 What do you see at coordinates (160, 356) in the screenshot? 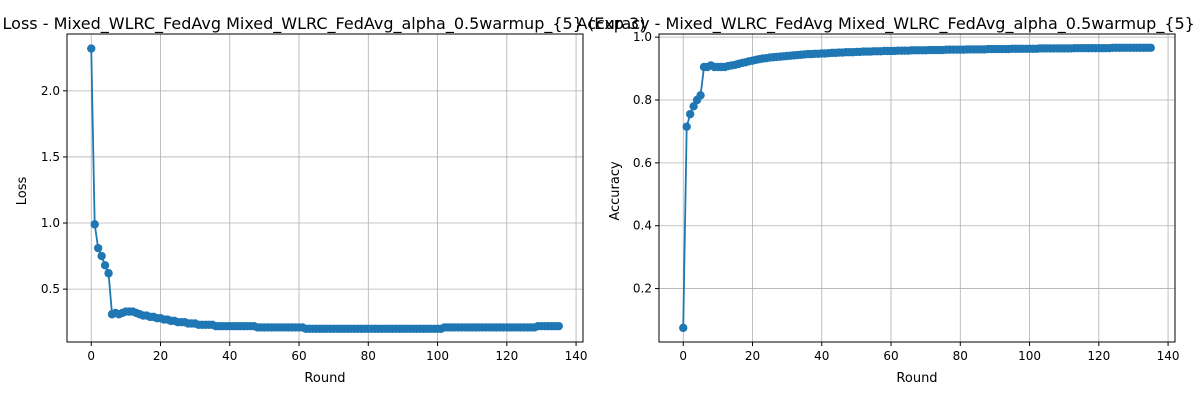
I see `loss-x-tick-label: 20` at bounding box center [160, 356].